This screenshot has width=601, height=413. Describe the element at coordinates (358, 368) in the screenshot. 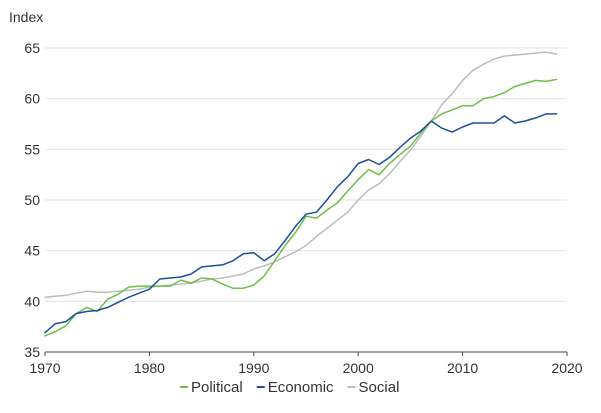

I see `x-tick-label: 2000` at that location.